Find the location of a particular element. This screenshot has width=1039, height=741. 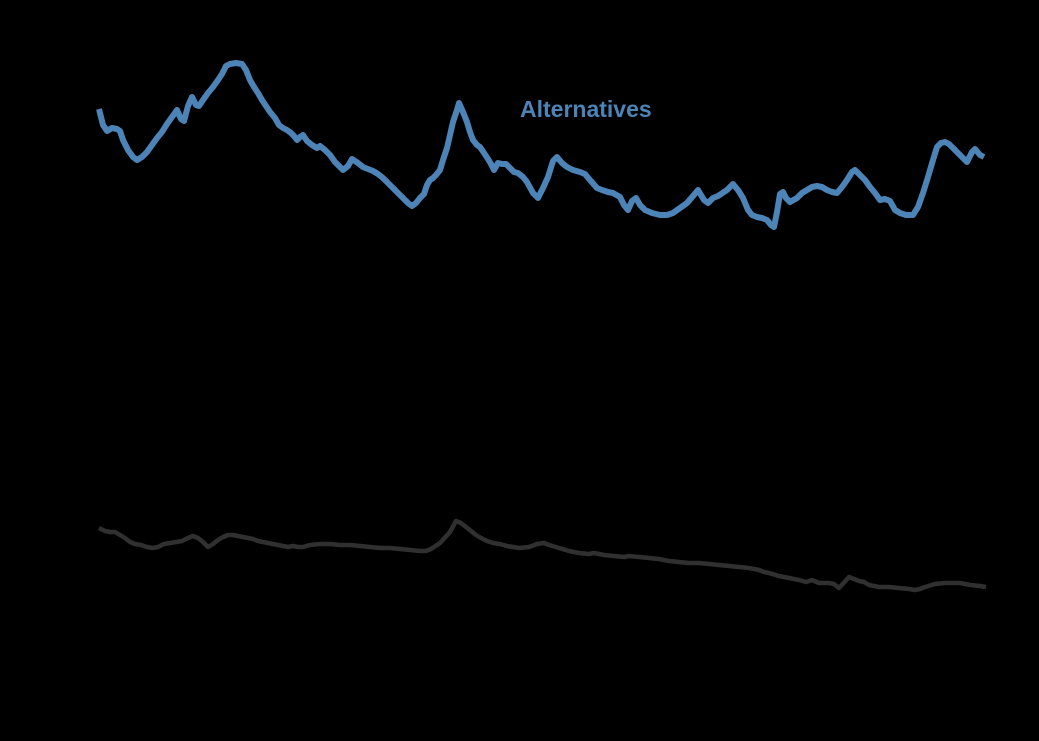

alternatives-label: Alternatives is located at coordinates (586, 109).